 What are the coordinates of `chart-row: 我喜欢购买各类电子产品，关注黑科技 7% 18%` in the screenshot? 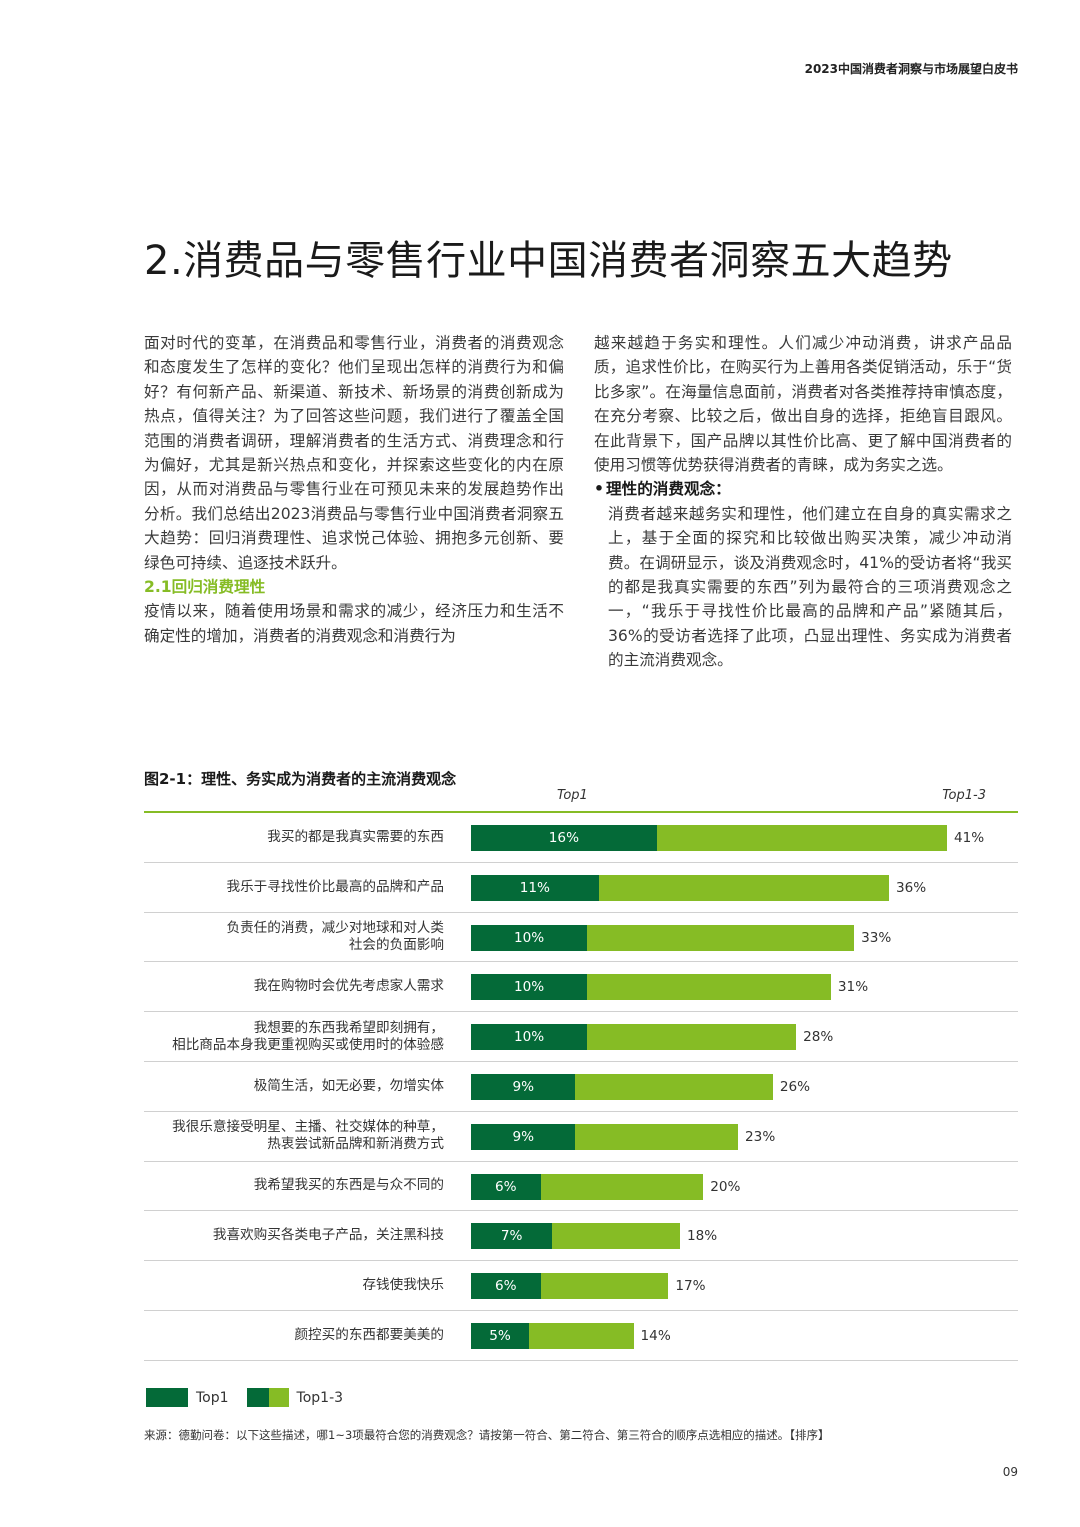 It's located at (581, 1236).